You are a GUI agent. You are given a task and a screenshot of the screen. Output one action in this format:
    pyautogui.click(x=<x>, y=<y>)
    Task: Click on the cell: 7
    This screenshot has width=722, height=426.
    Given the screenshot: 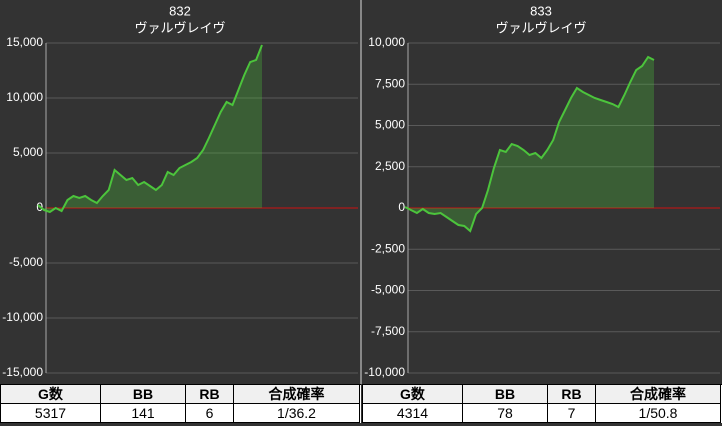 What is the action you would take?
    pyautogui.click(x=572, y=413)
    